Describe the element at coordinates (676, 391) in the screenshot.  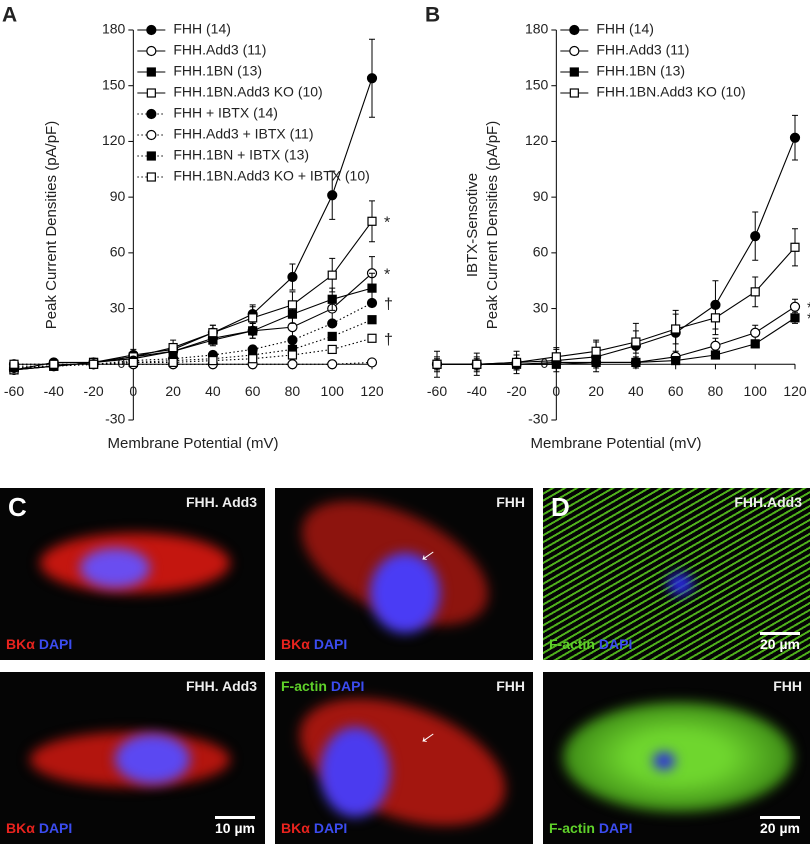
I see `x-tick-label: 60` at that location.